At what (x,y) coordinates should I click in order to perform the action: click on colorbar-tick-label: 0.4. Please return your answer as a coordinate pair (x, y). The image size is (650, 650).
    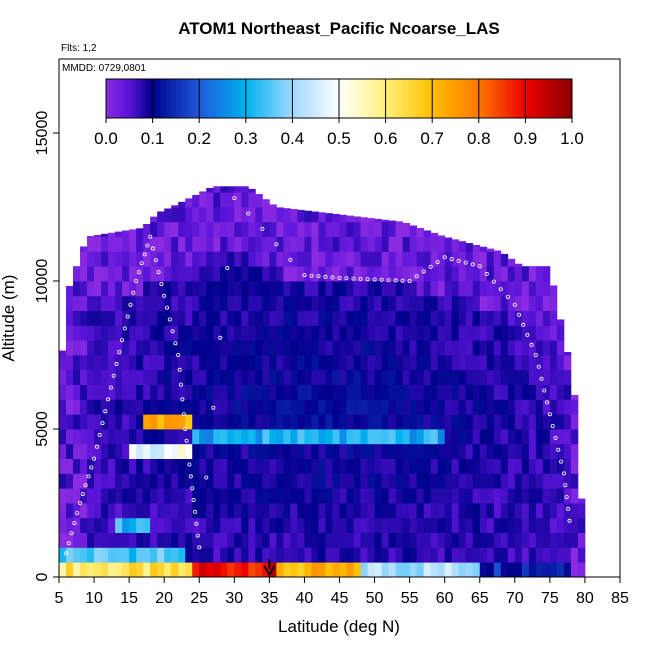
    Looking at the image, I should click on (293, 138).